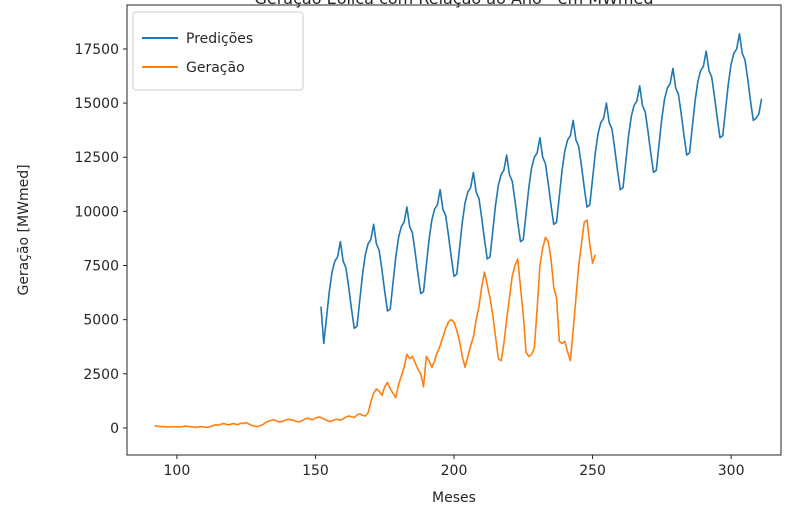 This screenshot has height=509, width=786. I want to click on legend-label: Predições, so click(219, 39).